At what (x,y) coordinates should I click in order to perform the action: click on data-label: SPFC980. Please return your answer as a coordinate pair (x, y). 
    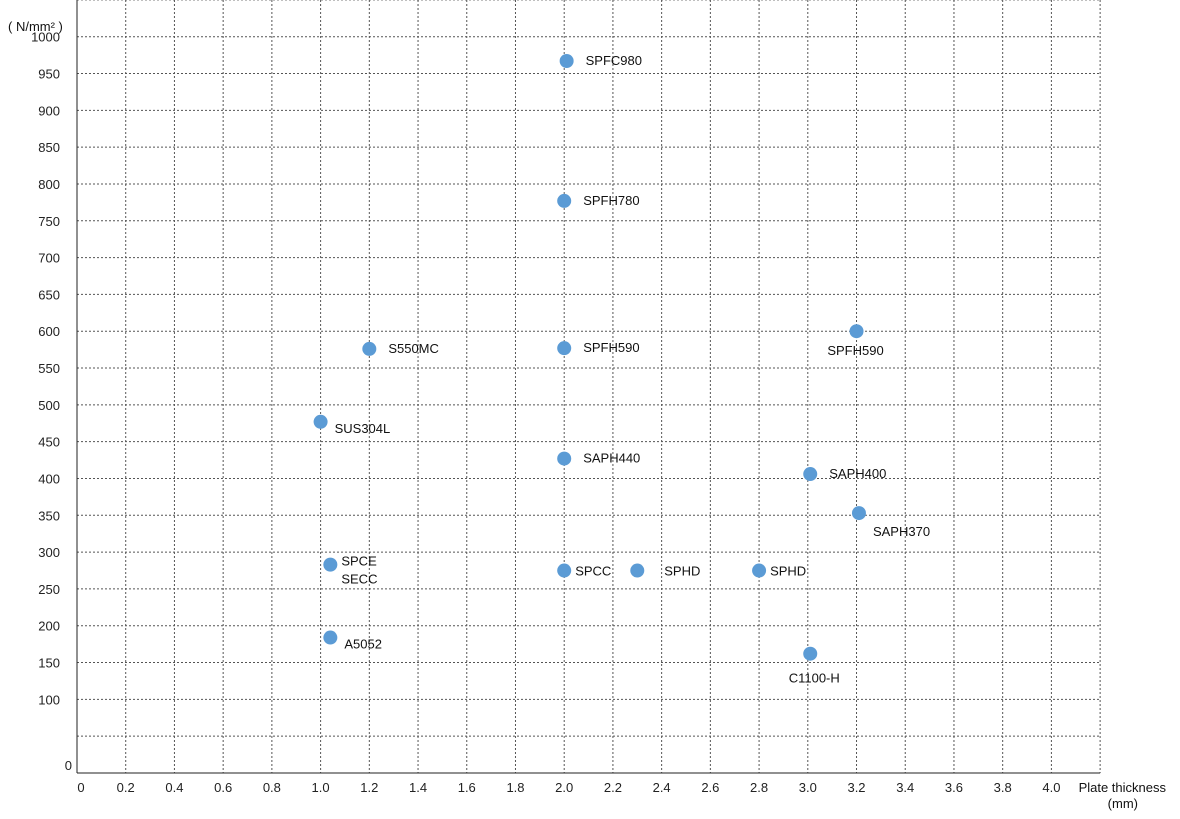
    Looking at the image, I should click on (614, 60).